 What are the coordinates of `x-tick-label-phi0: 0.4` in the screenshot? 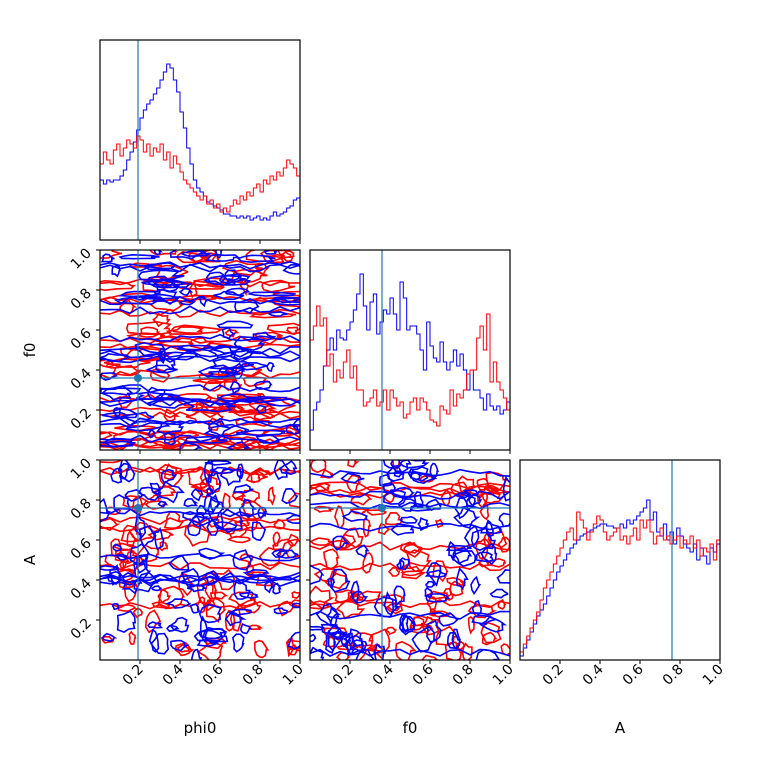 It's located at (173, 674).